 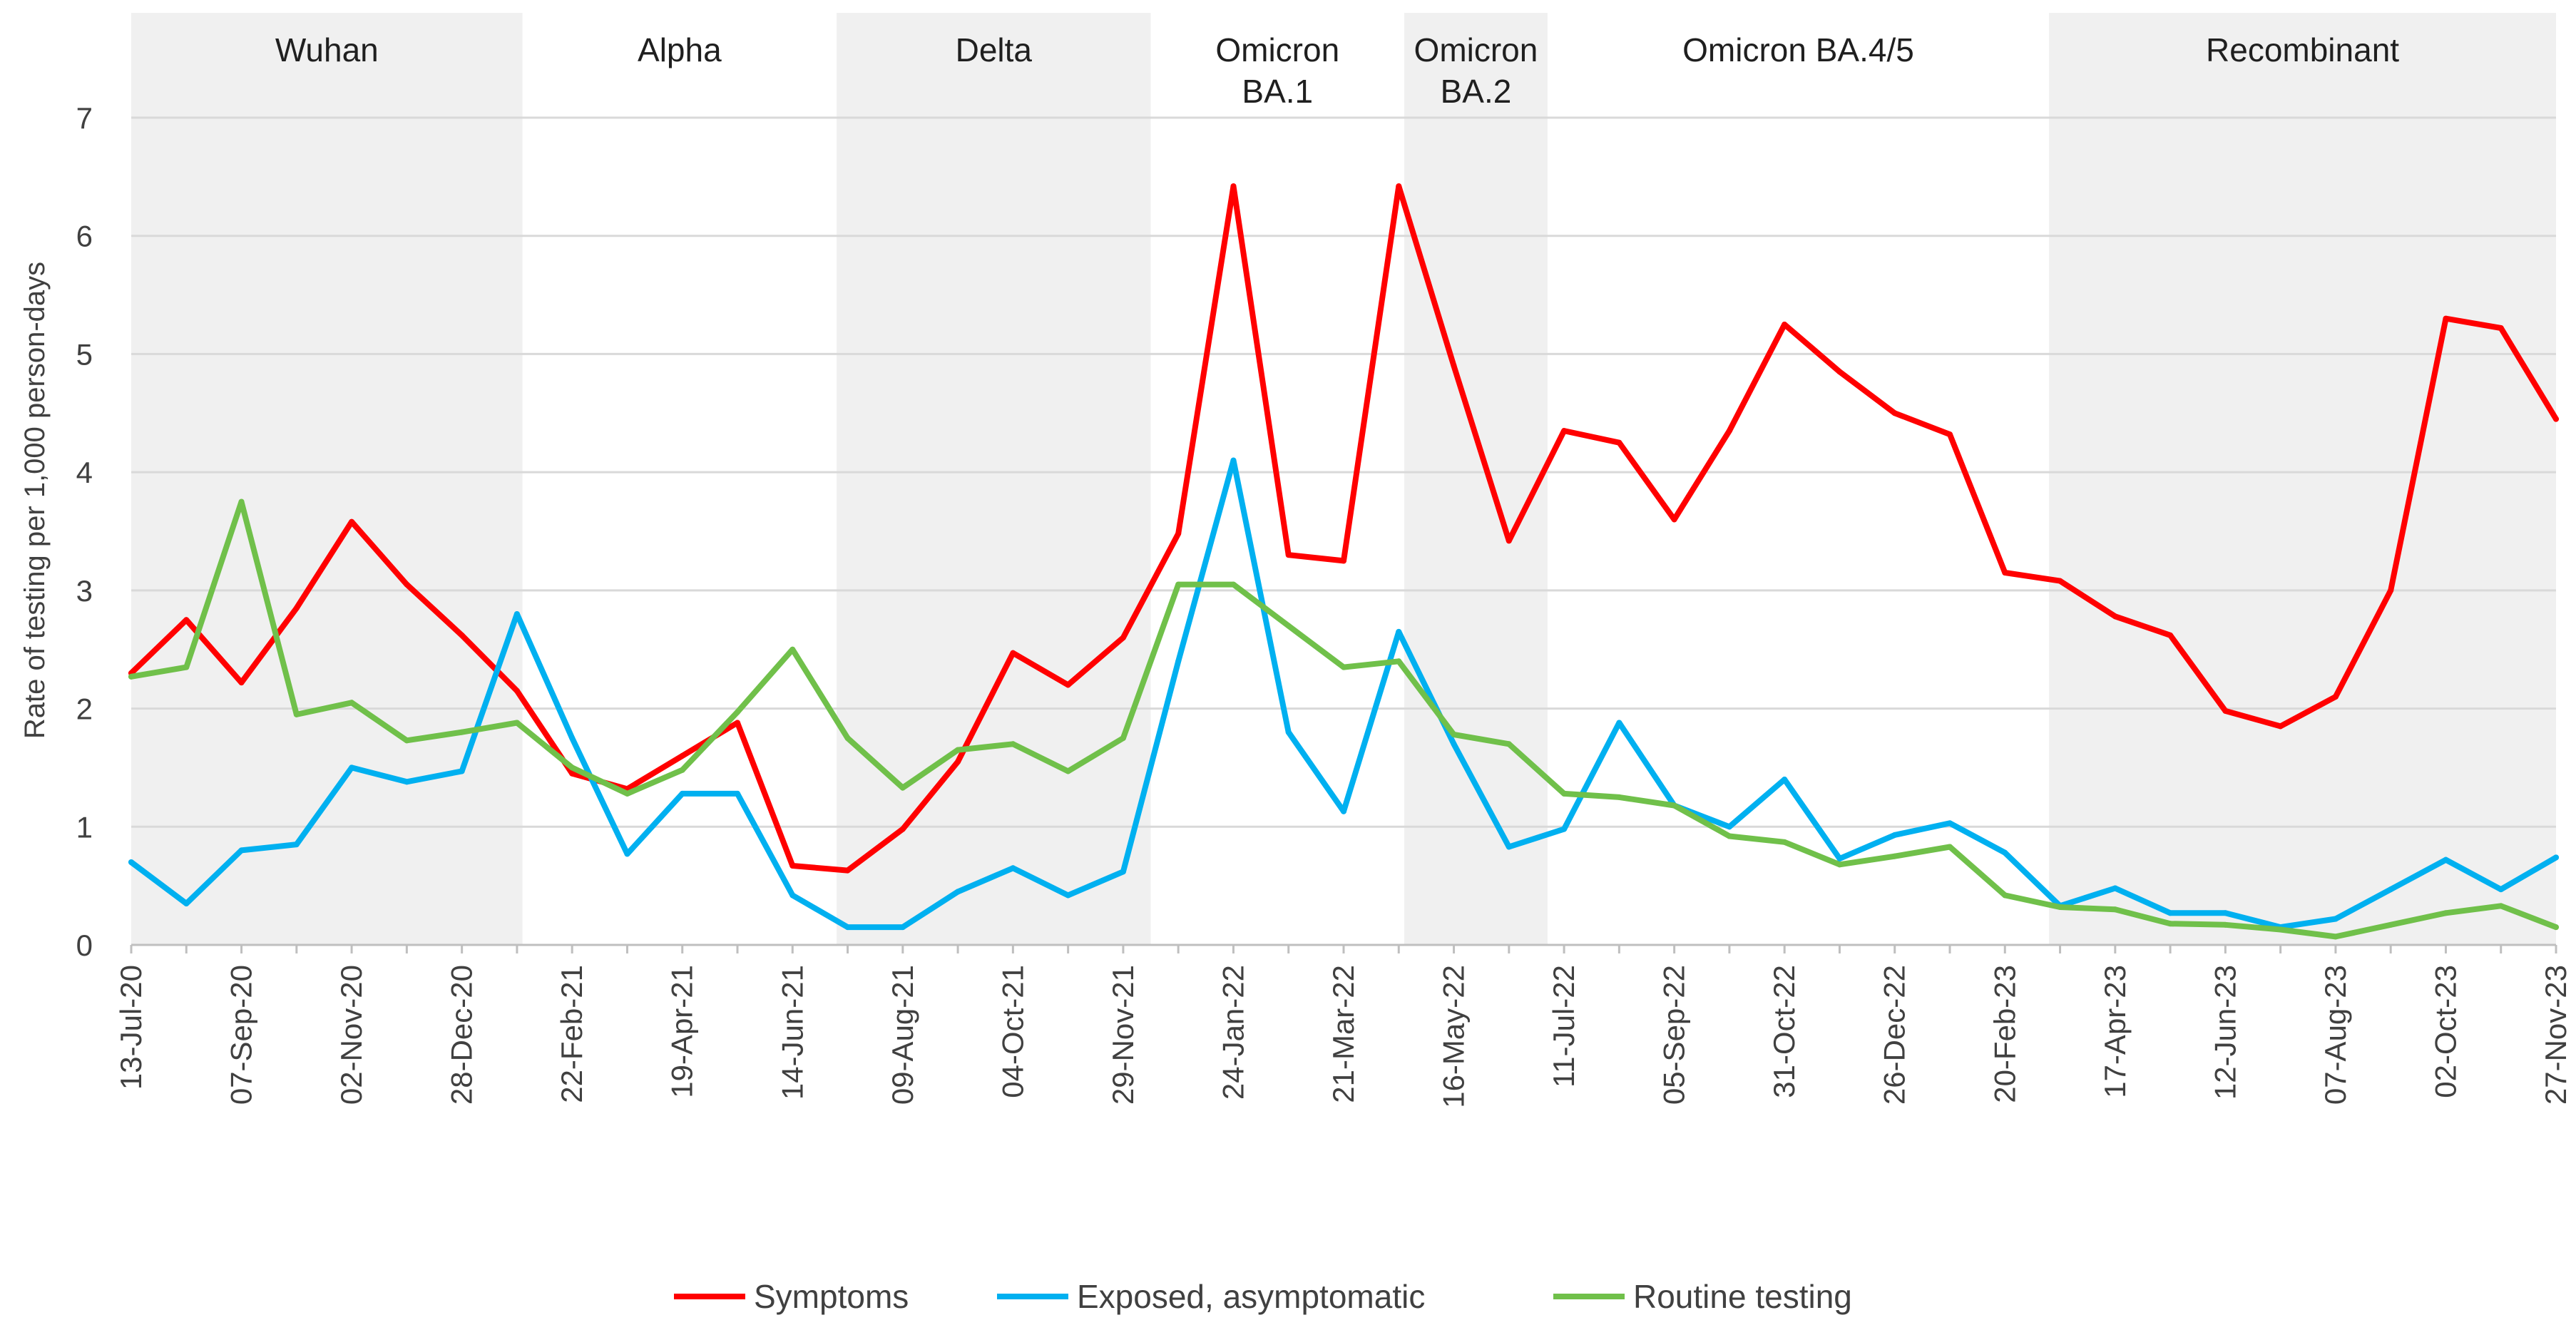 I want to click on y-tick-label: 6, so click(x=84, y=237).